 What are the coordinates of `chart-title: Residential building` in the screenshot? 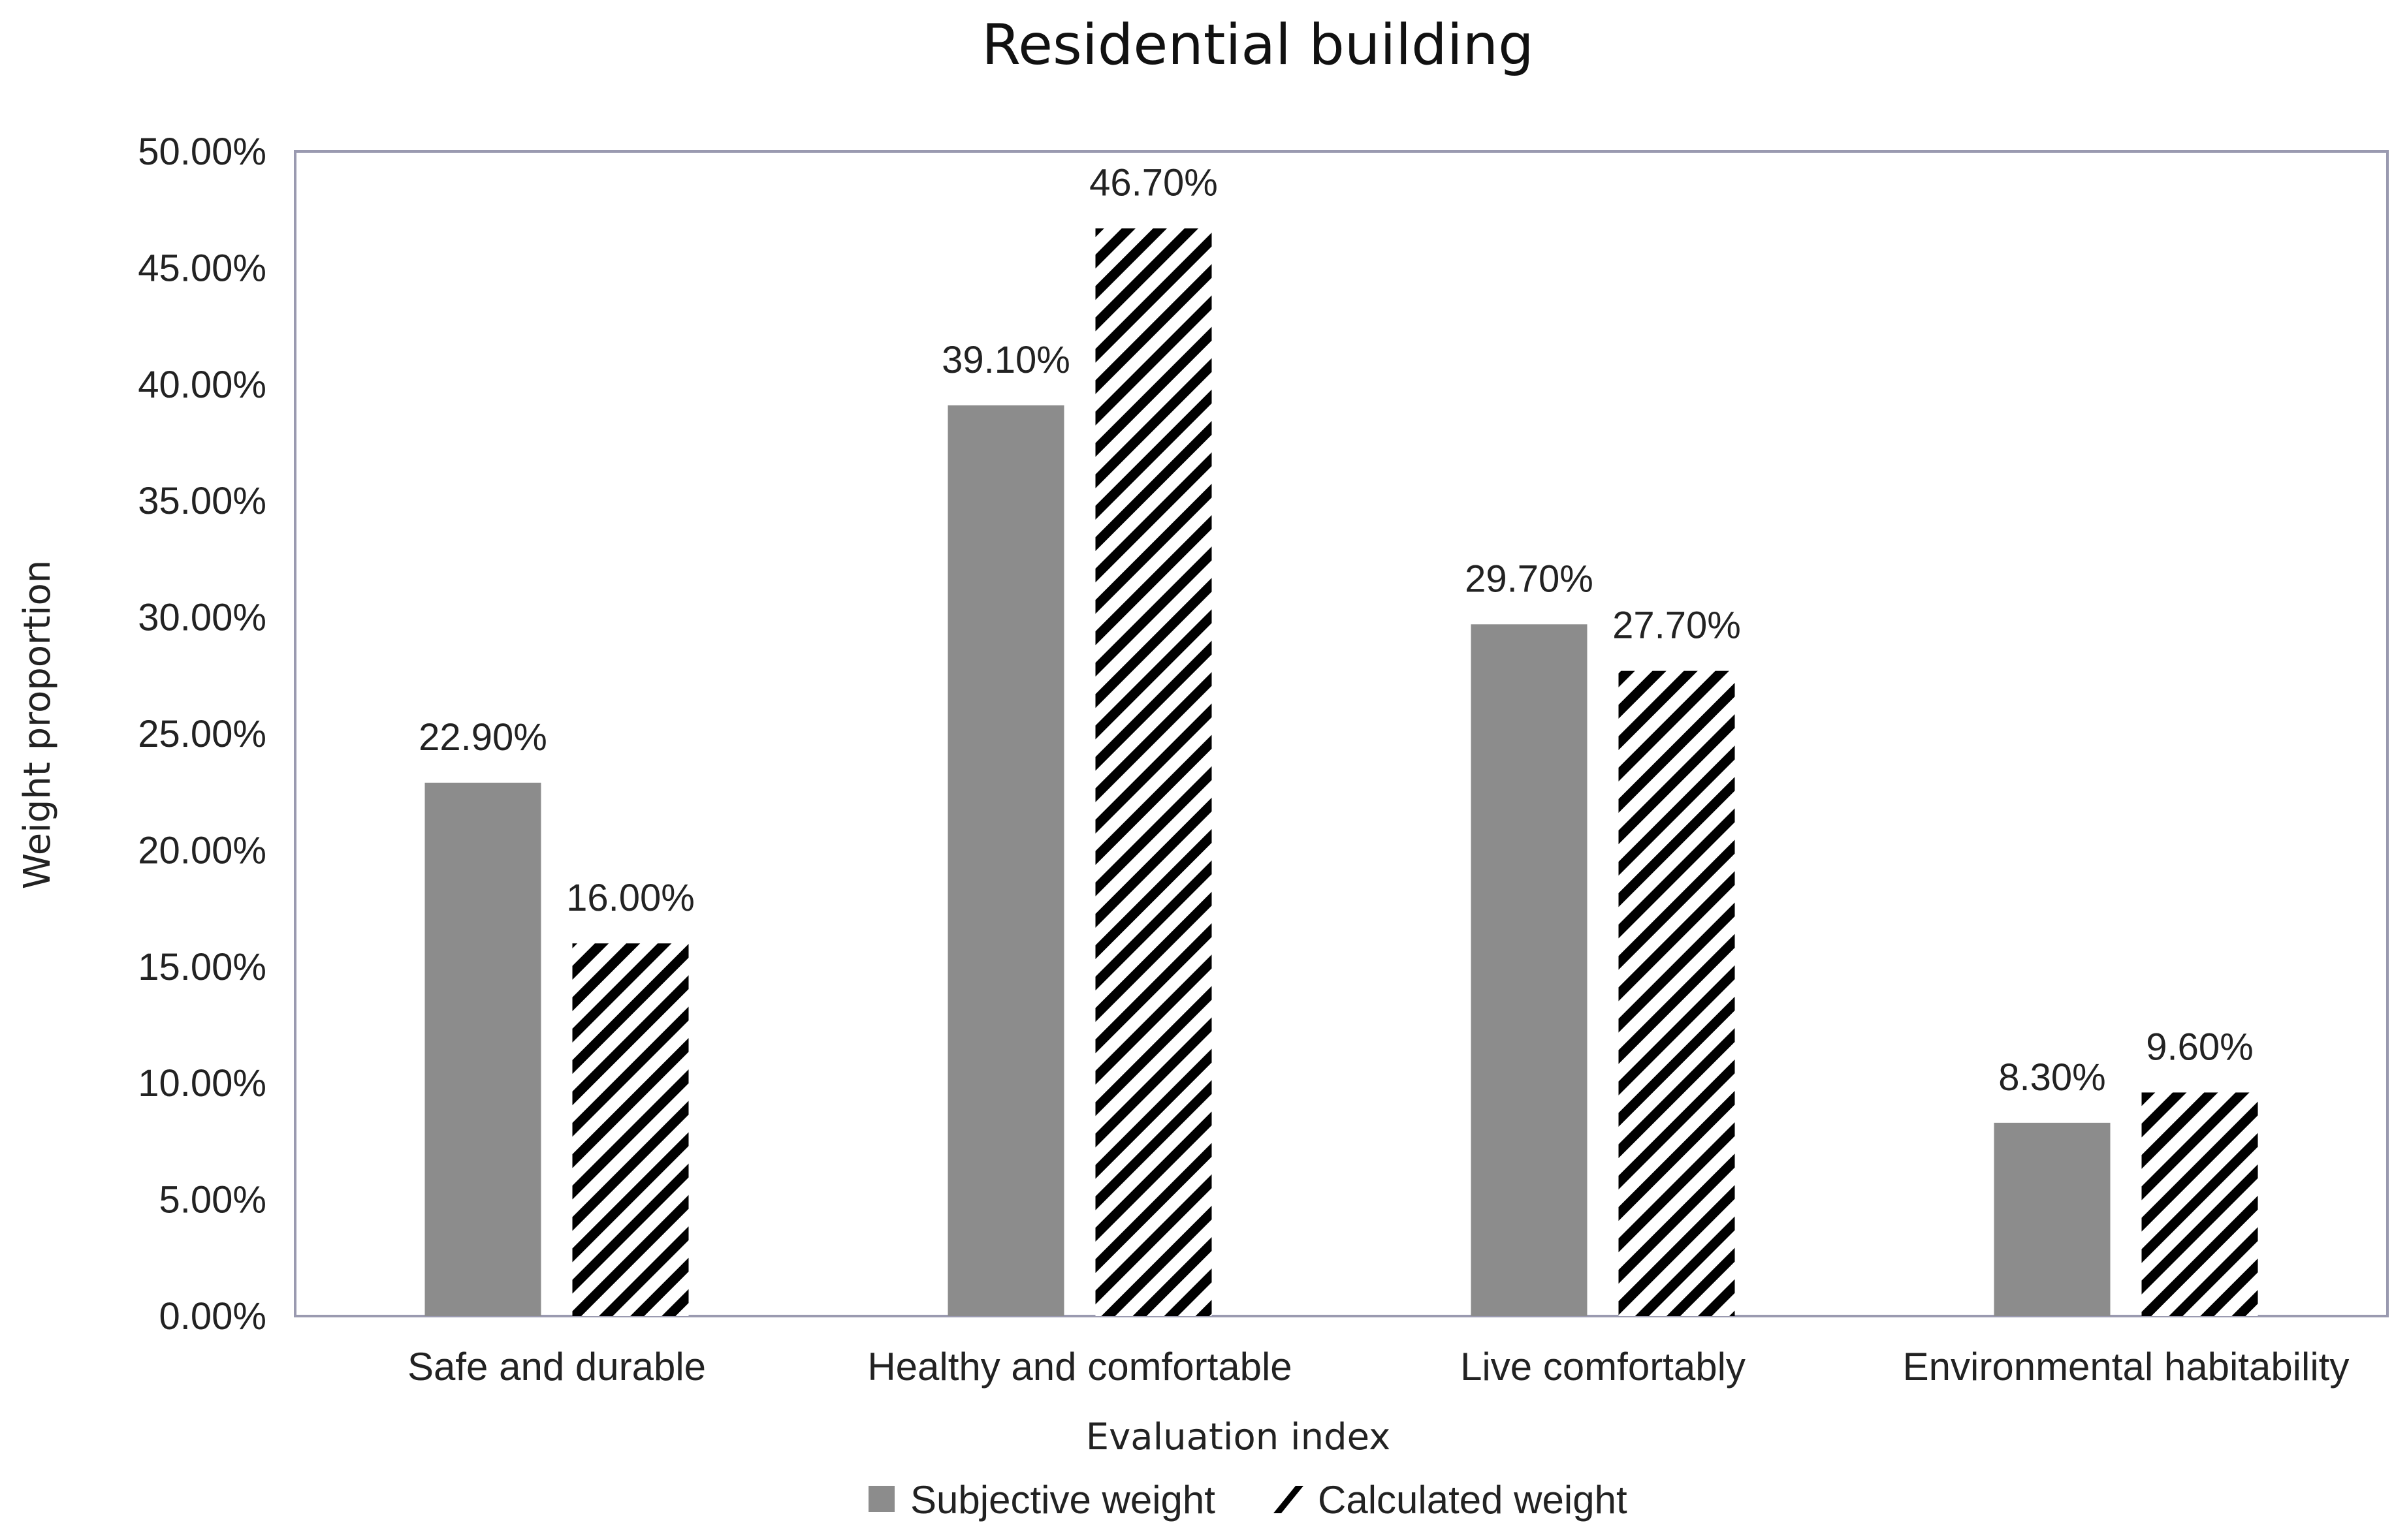 It's located at (1258, 45).